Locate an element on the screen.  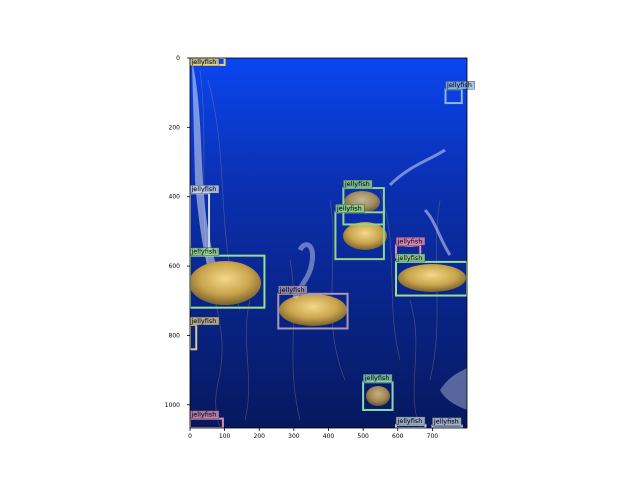
y-tick-label: 1000 is located at coordinates (172, 405).